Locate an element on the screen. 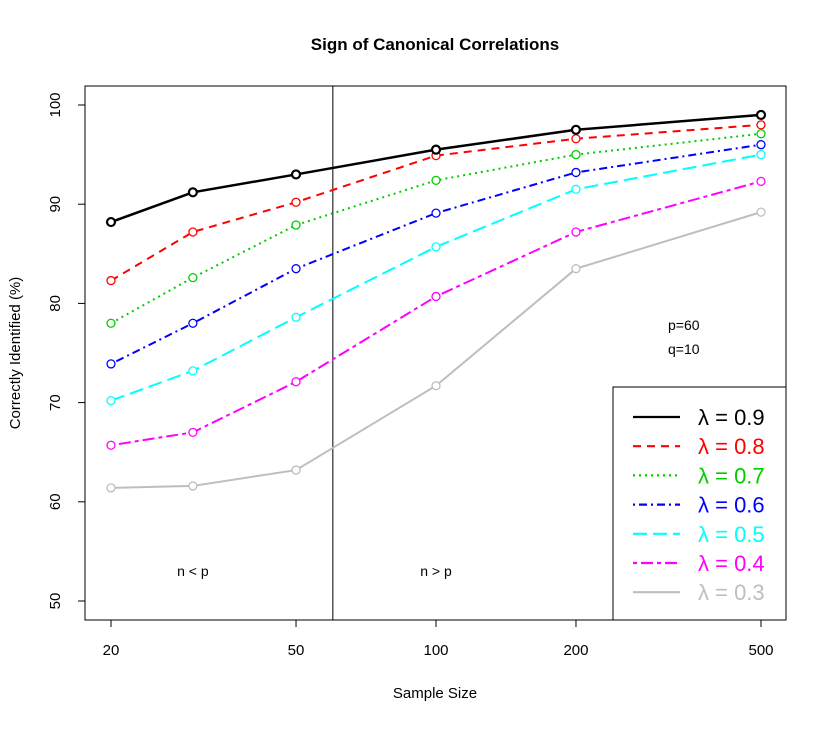  annotation: n < p is located at coordinates (193, 571).